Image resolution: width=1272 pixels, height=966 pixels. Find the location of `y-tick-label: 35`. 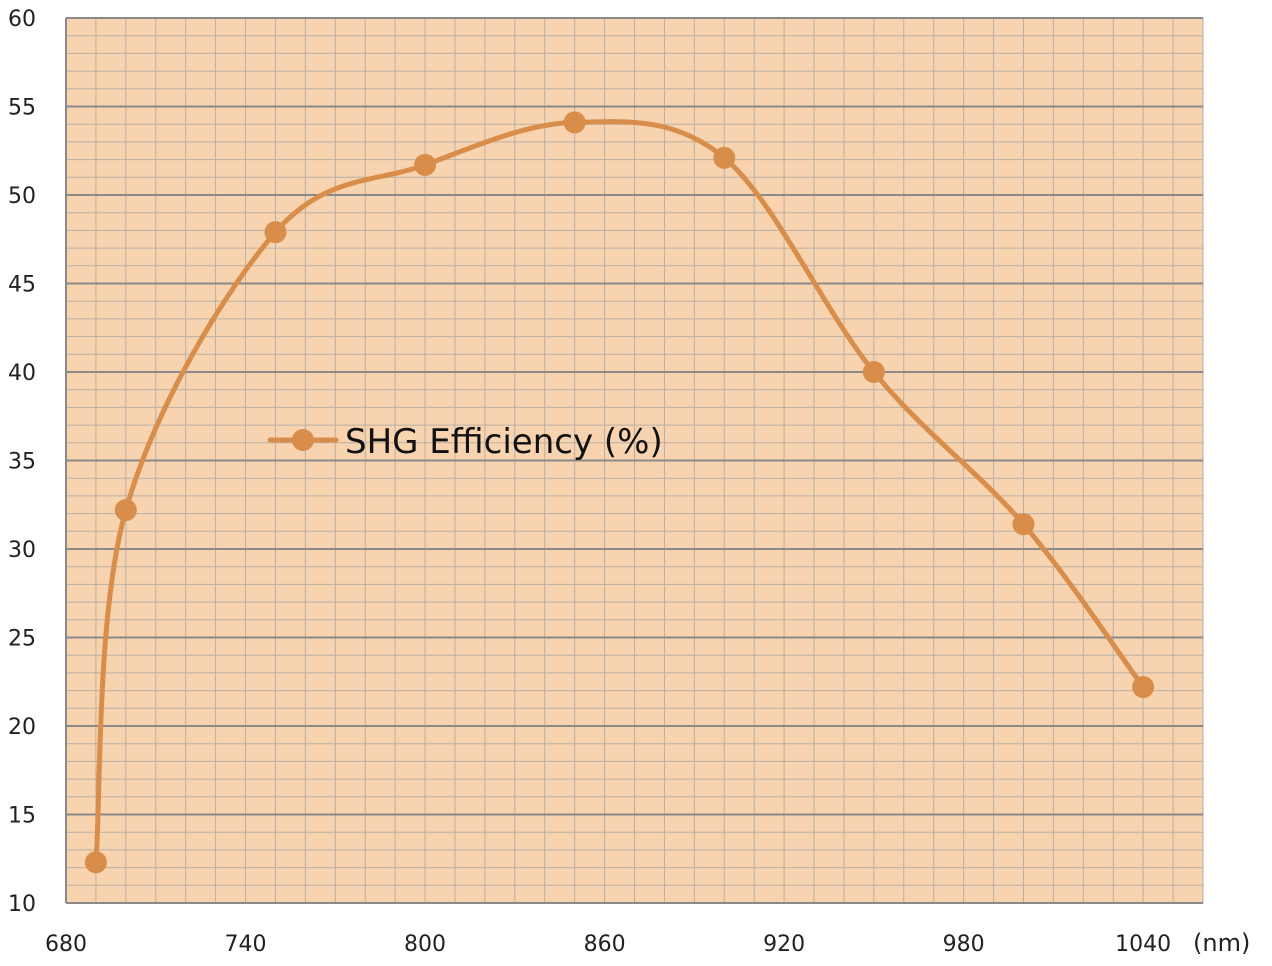

y-tick-label: 35 is located at coordinates (22, 462).